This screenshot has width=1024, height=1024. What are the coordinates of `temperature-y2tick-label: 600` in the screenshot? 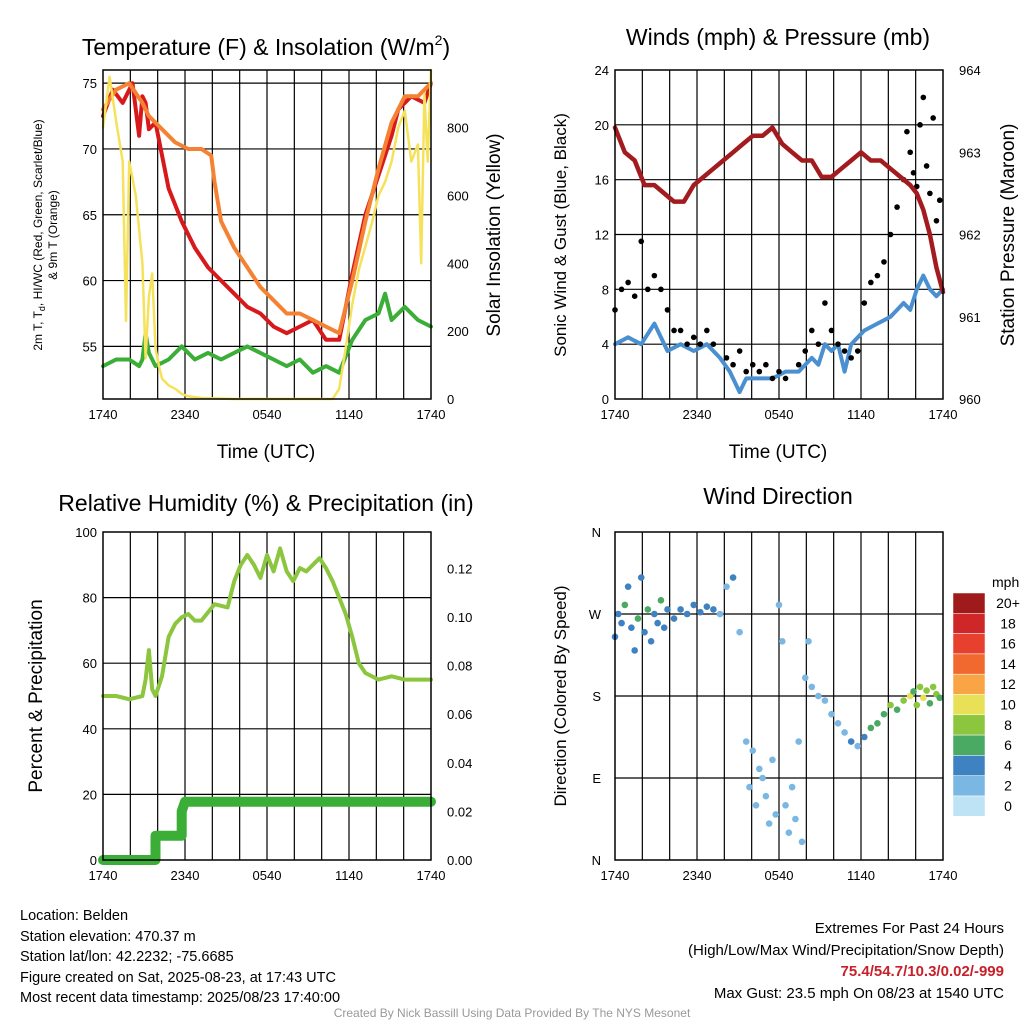 It's located at (458, 195).